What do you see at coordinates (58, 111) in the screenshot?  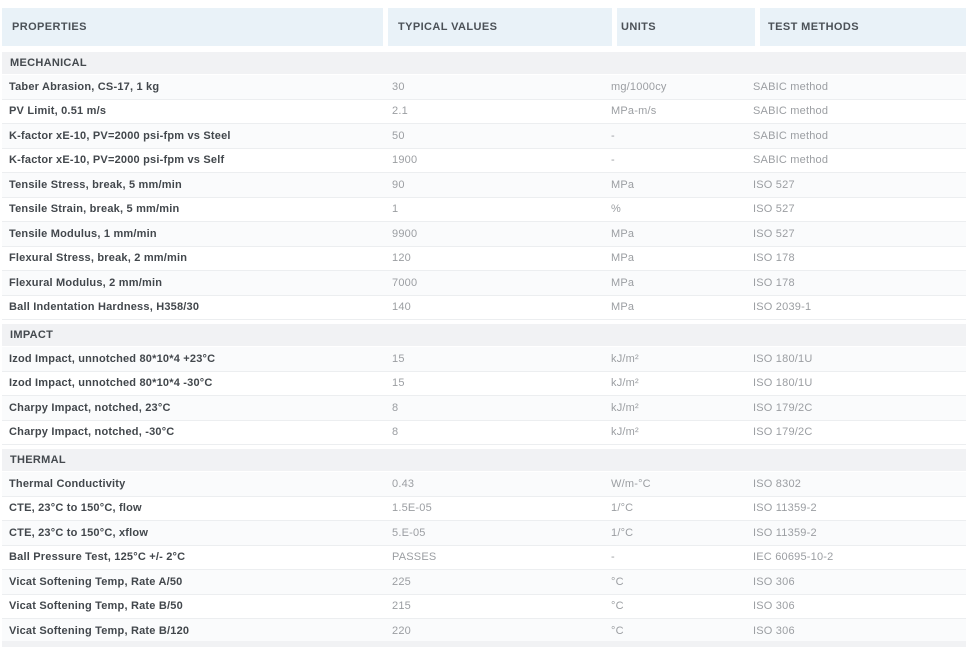 I see `property-name-cell: PV Limit, 0.51 m/s` at bounding box center [58, 111].